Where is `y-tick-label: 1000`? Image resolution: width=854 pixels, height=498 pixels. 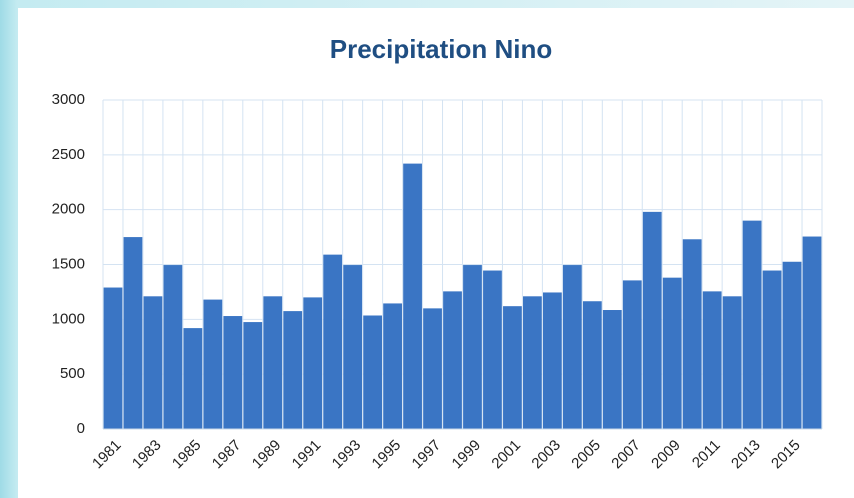 y-tick-label: 1000 is located at coordinates (68, 318).